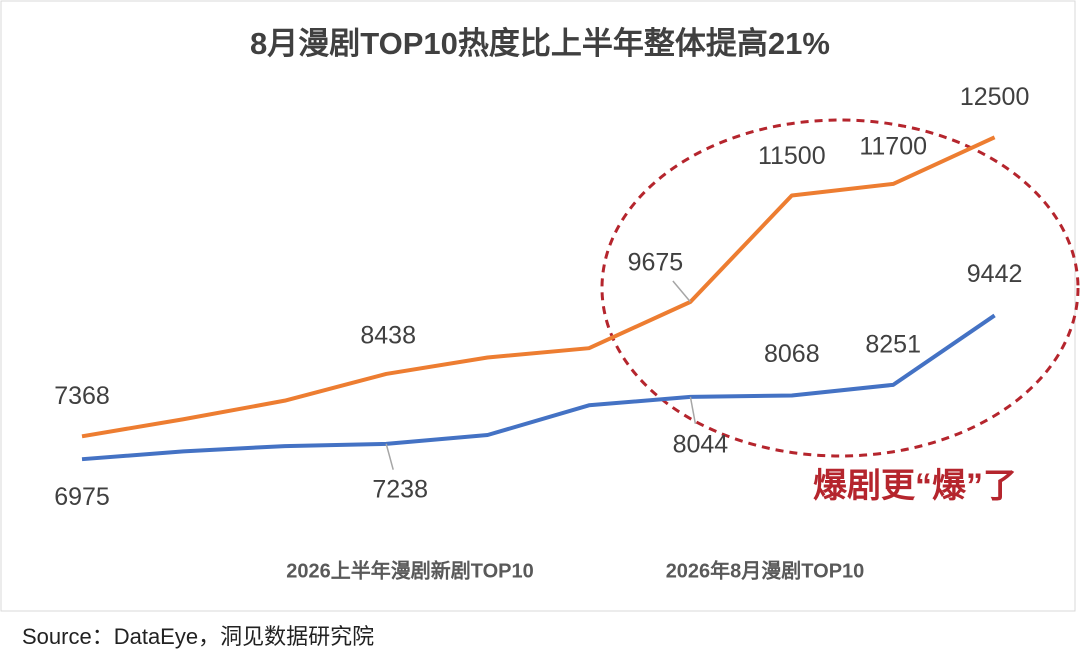 This screenshot has width=1080, height=667. Describe the element at coordinates (893, 146) in the screenshot. I see `data-label: 11700` at that location.